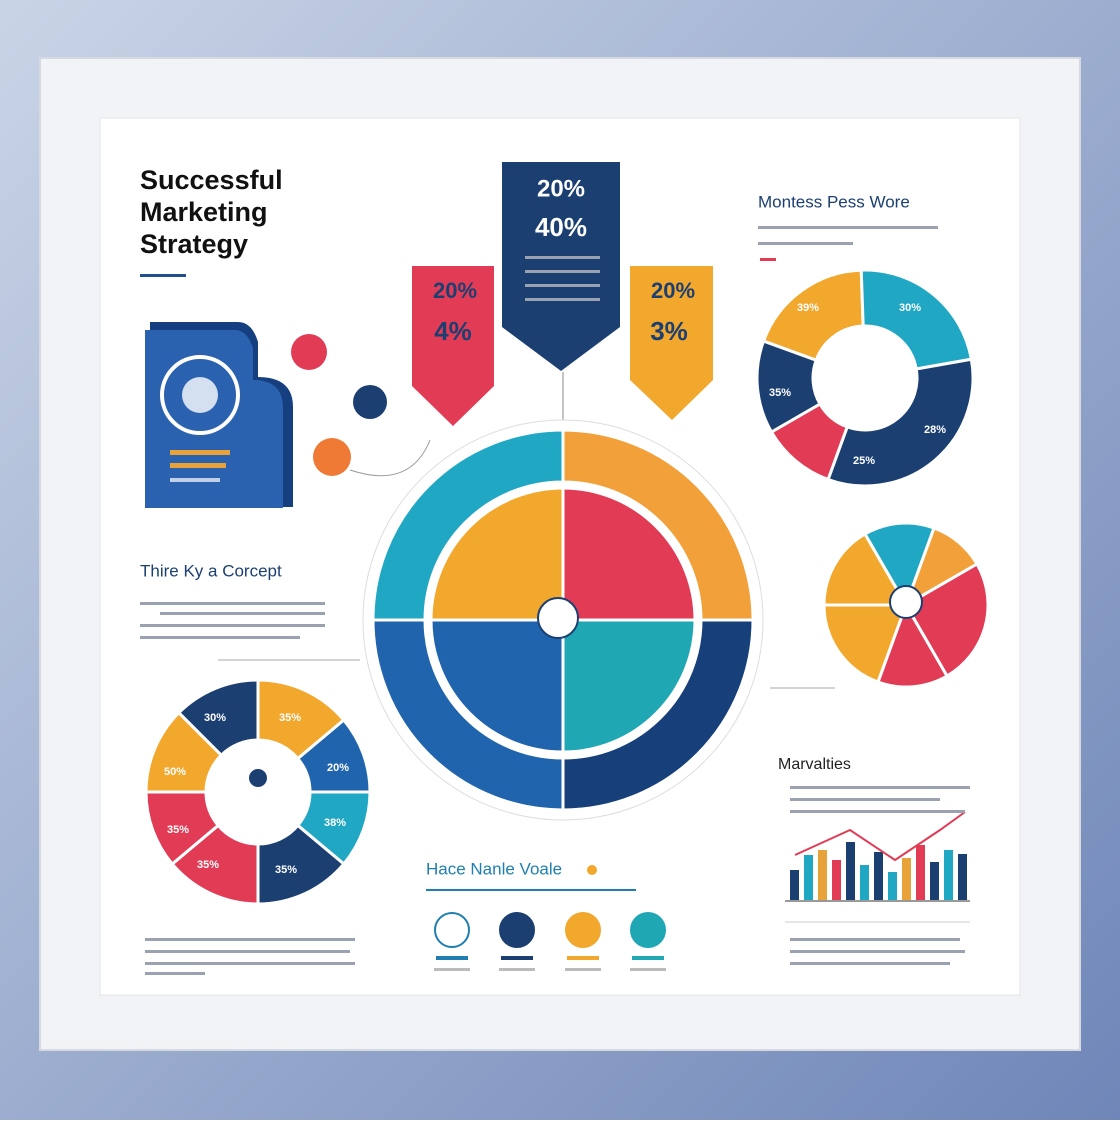 Image resolution: width=1120 pixels, height=1125 pixels. Describe the element at coordinates (211, 180) in the screenshot. I see `title-line: Successful` at that location.